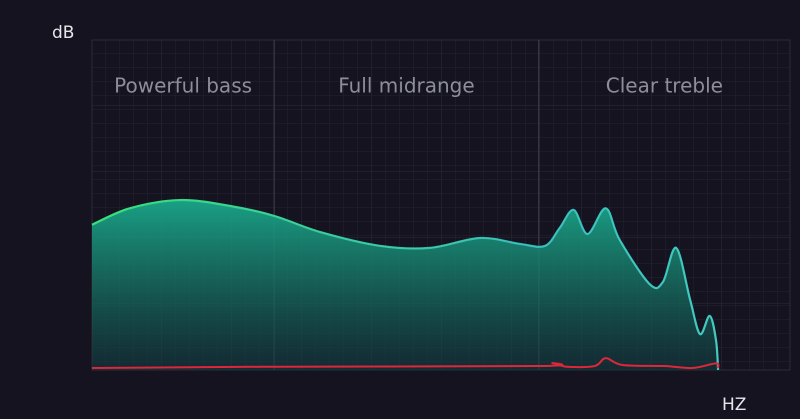 Image resolution: width=800 pixels, height=419 pixels. What do you see at coordinates (406, 86) in the screenshot?
I see `region-label: Full midrange` at bounding box center [406, 86].